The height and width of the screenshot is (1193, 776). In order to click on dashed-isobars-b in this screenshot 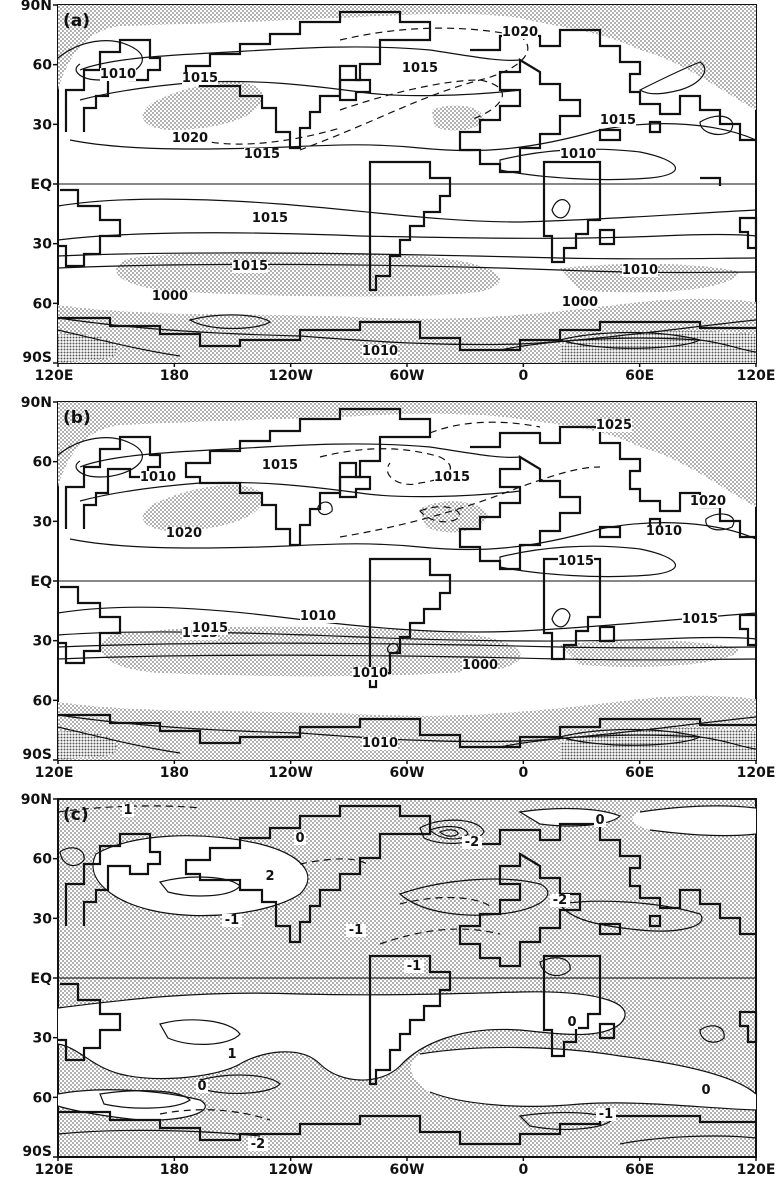, I will do `click(460, 479)`.